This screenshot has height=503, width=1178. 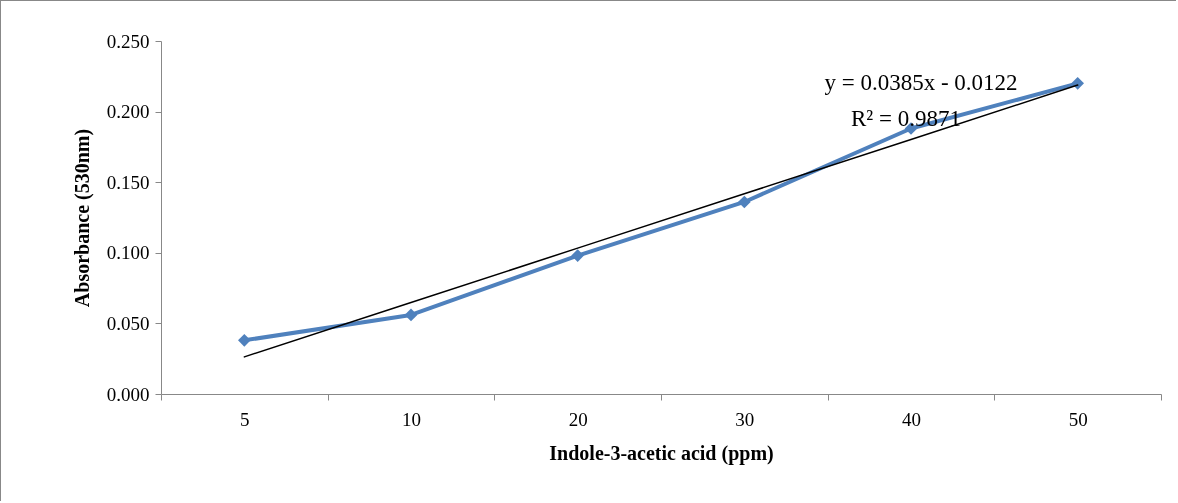 What do you see at coordinates (128, 394) in the screenshot?
I see `y-tick-label: 0.000` at bounding box center [128, 394].